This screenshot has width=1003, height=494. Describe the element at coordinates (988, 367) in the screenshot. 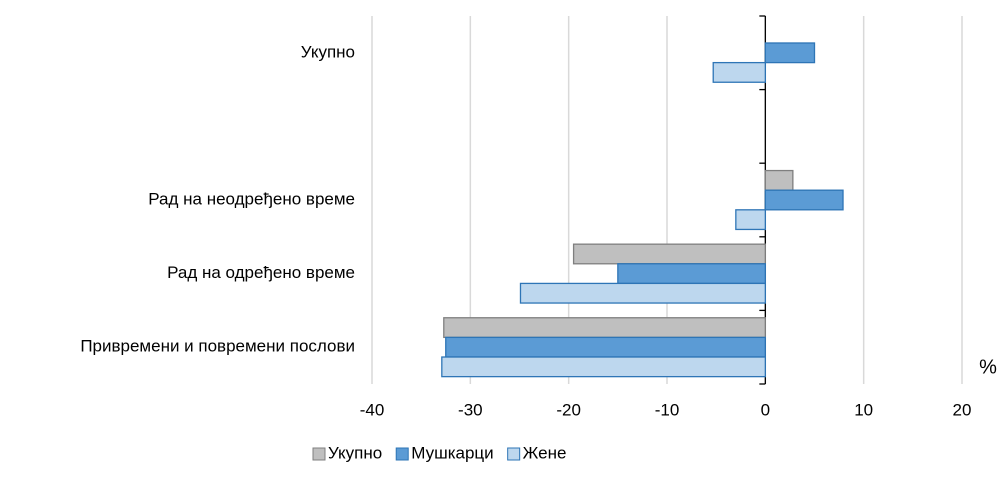

I see `x-axis-label: %` at that location.